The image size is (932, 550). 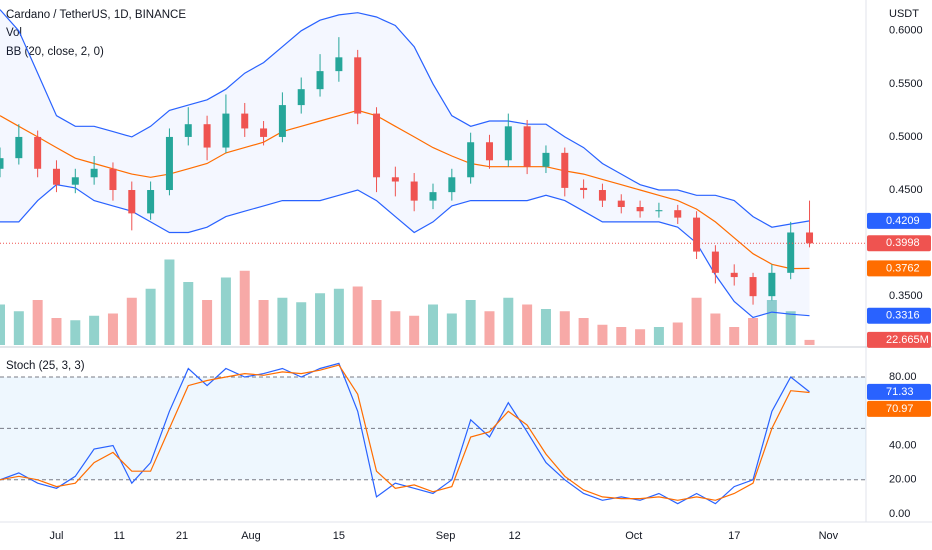 I want to click on bb-lower-label-box, so click(x=899, y=315).